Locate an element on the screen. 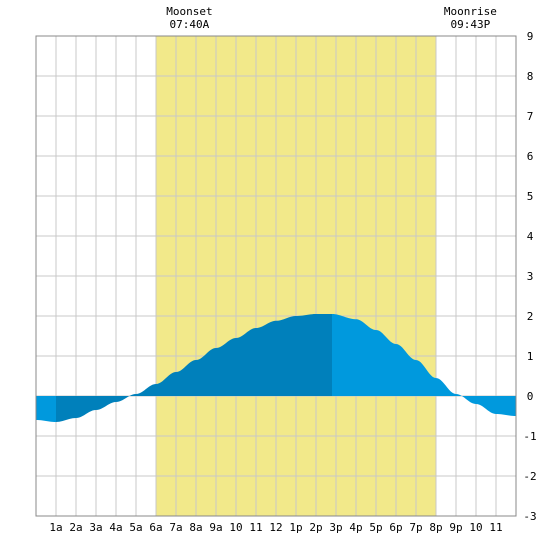 The width and height of the screenshot is (550, 550). moonrise-time: 09:43P is located at coordinates (471, 24).